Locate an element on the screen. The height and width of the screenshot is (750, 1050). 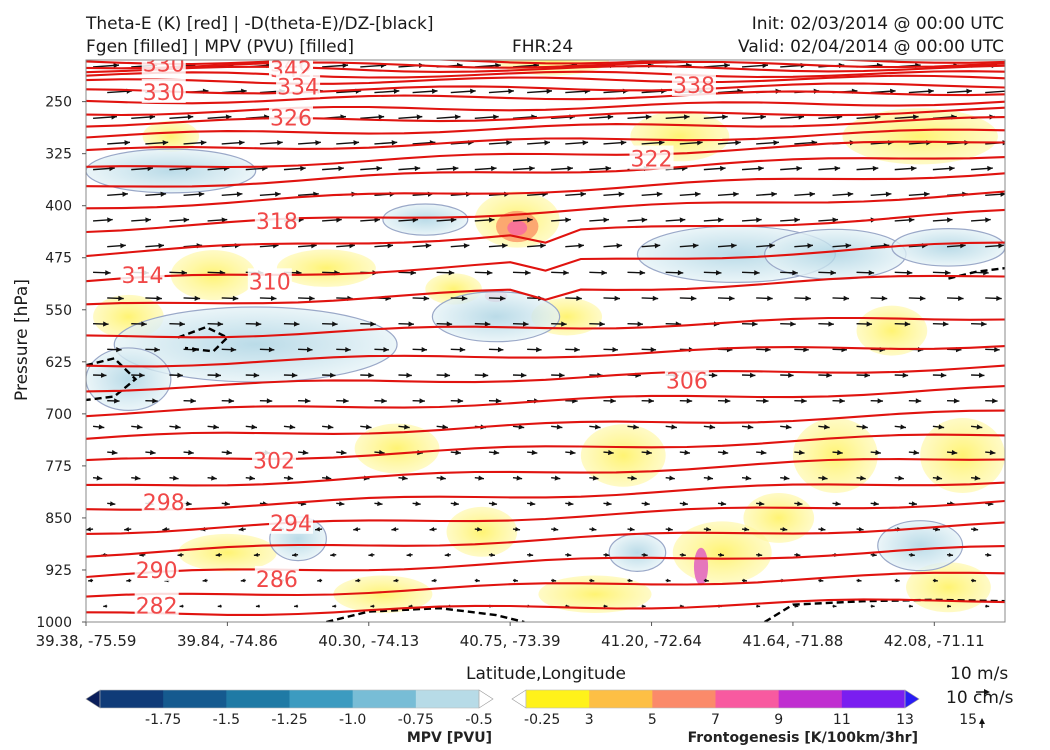
colorbar-tick-label: -0.5 is located at coordinates (478, 720).